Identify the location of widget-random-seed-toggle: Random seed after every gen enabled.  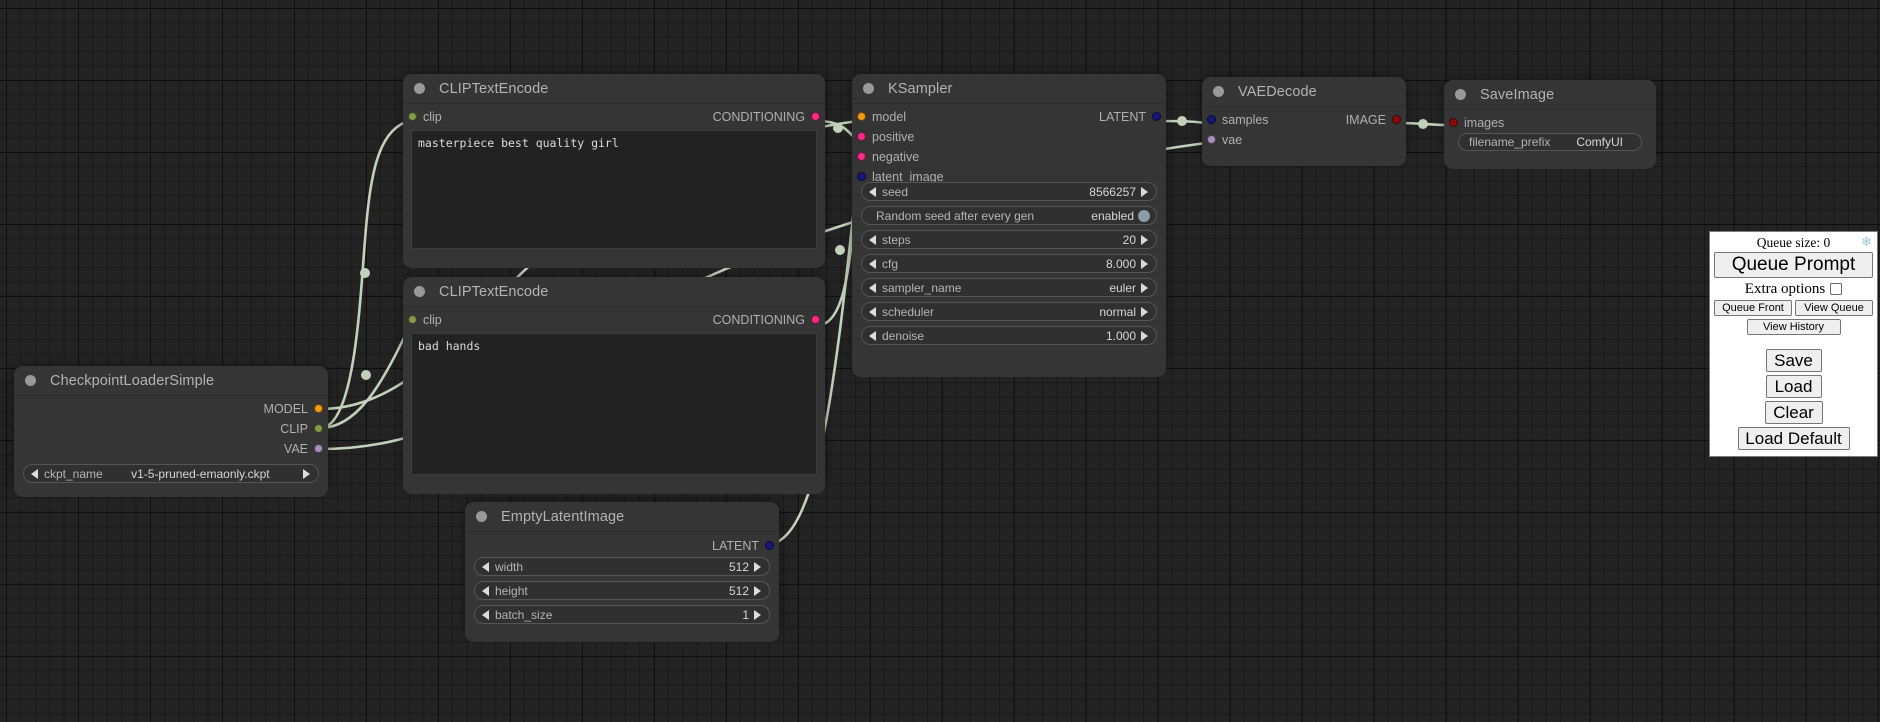
(1009, 215).